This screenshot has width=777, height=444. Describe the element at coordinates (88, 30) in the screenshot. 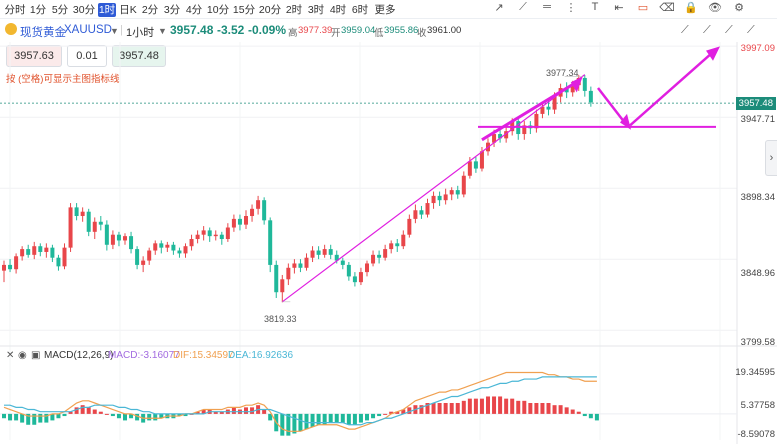

I see `symbol-code: XAUUSD` at that location.